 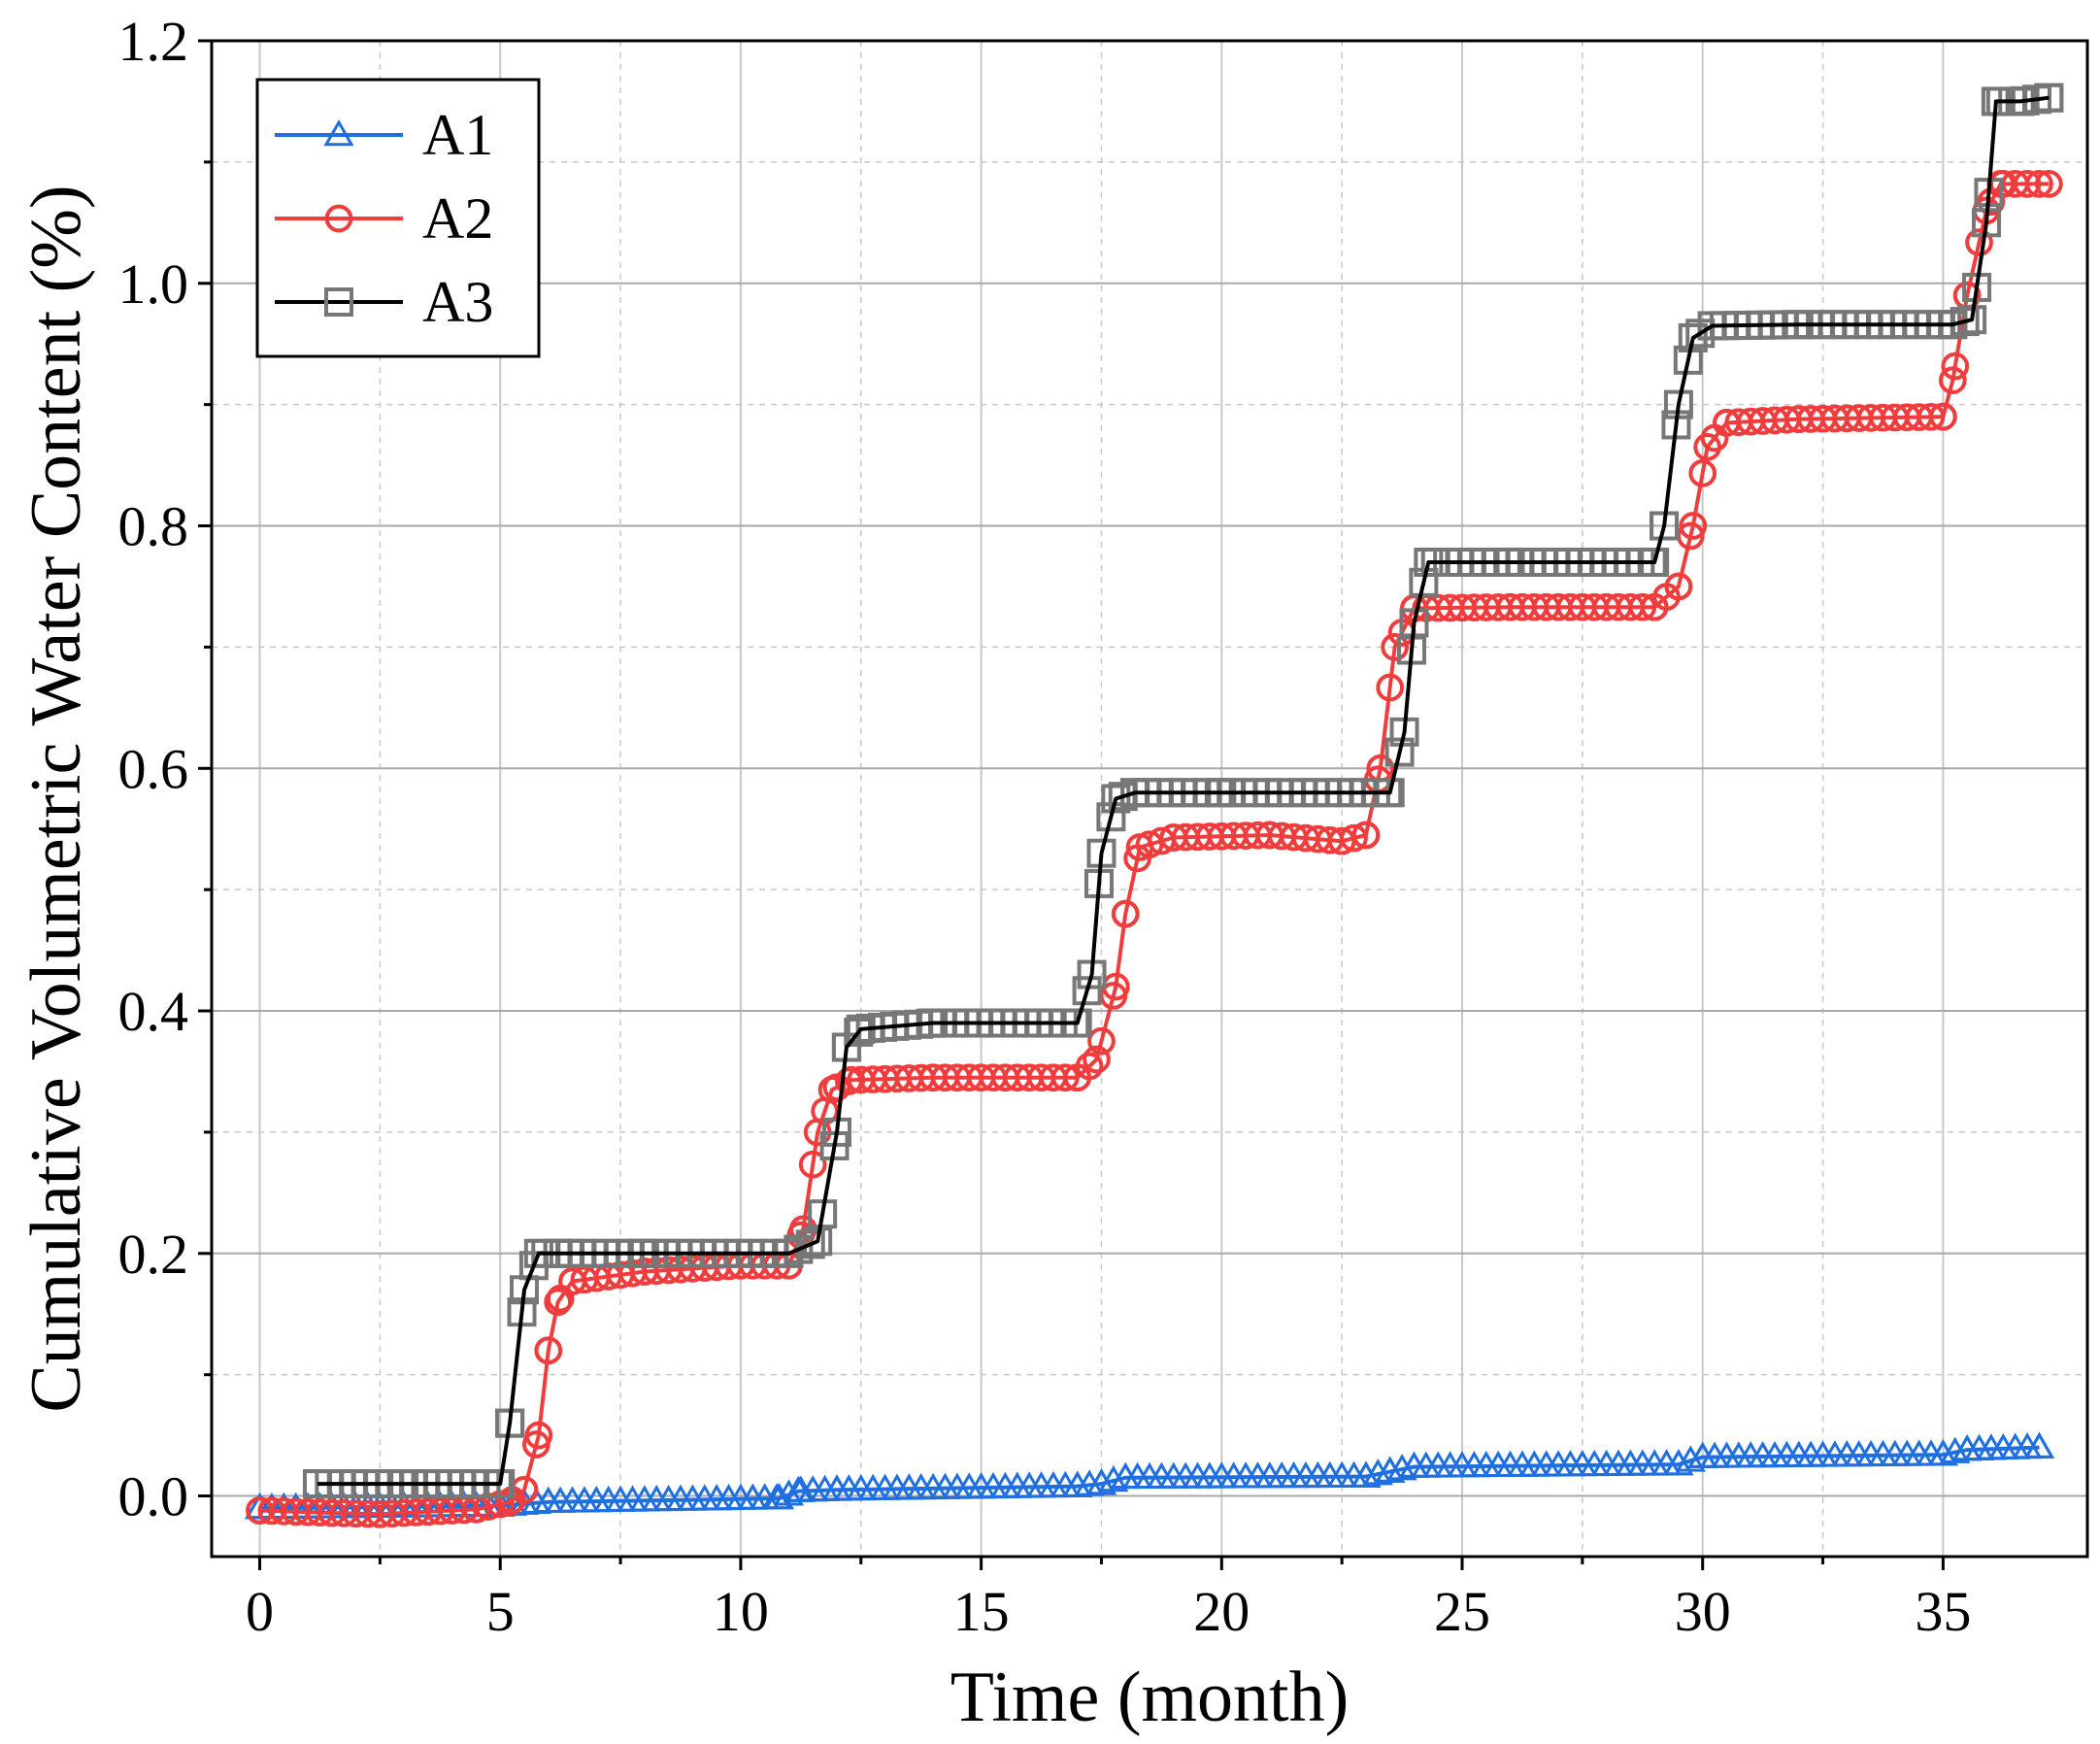 What do you see at coordinates (982, 1611) in the screenshot?
I see `x-tick-label: 15` at bounding box center [982, 1611].